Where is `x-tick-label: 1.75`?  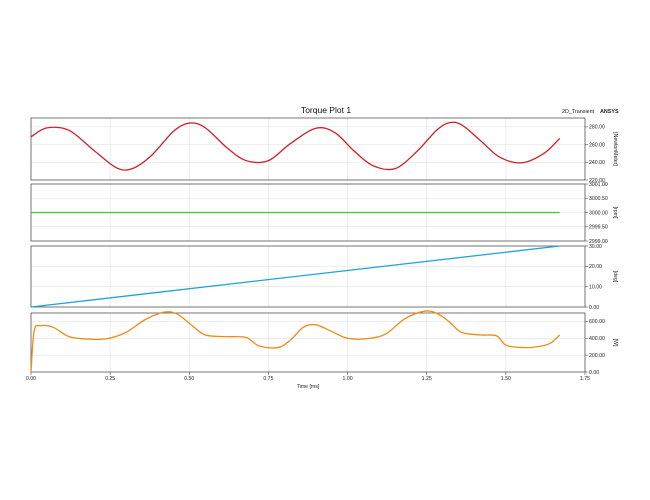
x-tick-label: 1.75 is located at coordinates (585, 379).